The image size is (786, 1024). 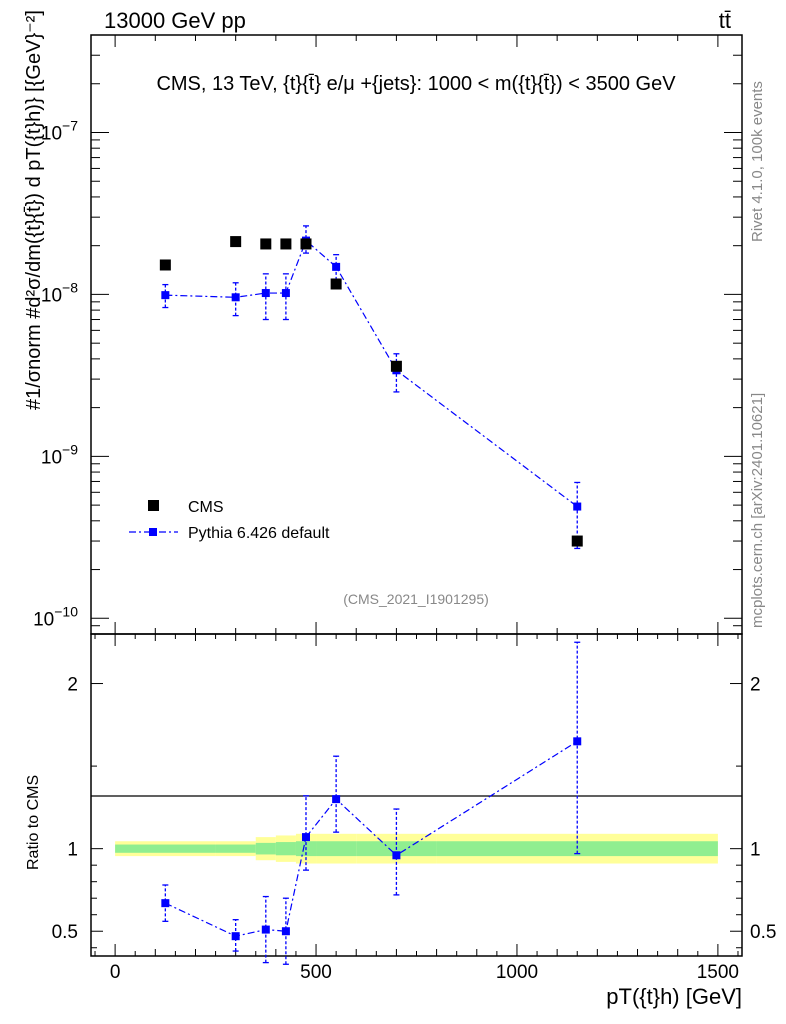 I want to click on legend-cms-label: CMS, so click(x=206, y=507).